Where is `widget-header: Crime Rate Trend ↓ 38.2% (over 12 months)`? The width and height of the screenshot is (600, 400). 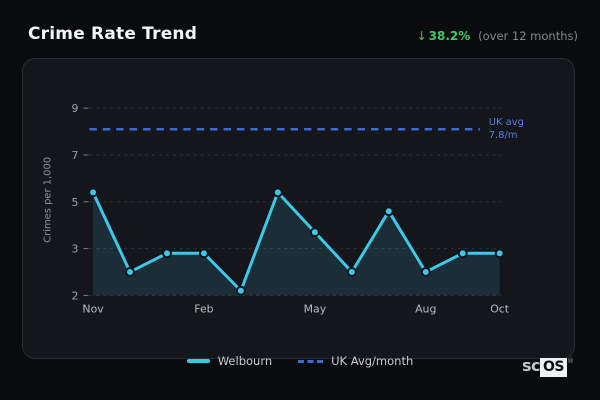
widget-header: Crime Rate Trend ↓ 38.2% (over 12 months) is located at coordinates (300, 25).